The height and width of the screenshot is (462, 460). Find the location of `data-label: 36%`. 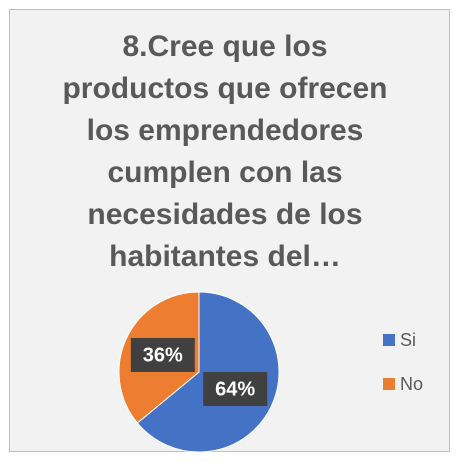

data-label: 36% is located at coordinates (163, 355).